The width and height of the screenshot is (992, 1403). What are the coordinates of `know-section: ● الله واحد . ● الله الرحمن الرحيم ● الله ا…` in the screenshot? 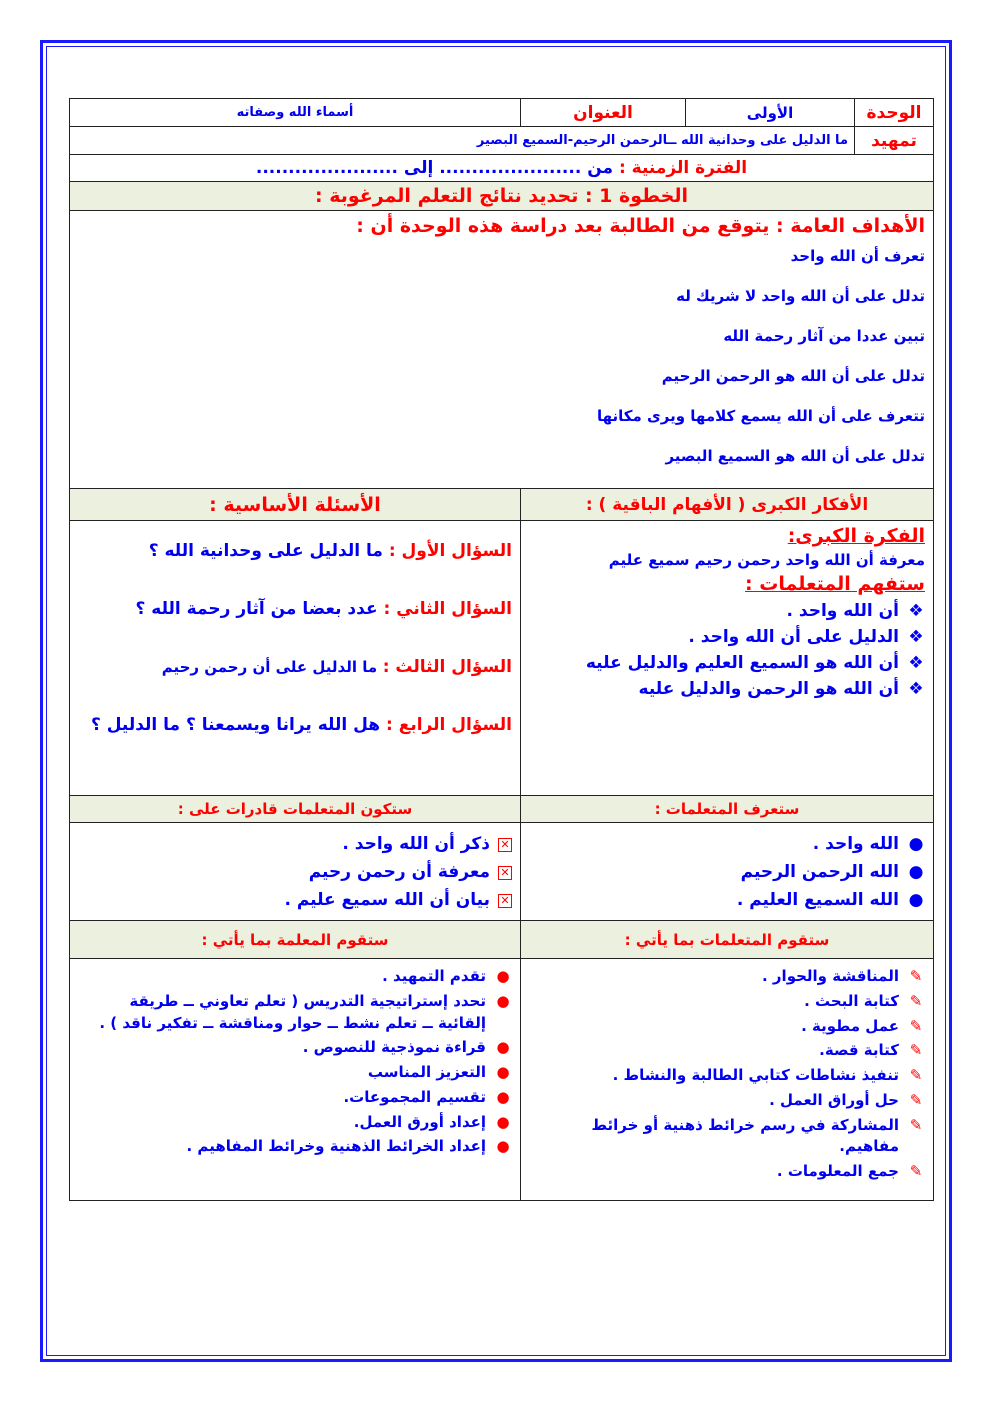 It's located at (727, 871).